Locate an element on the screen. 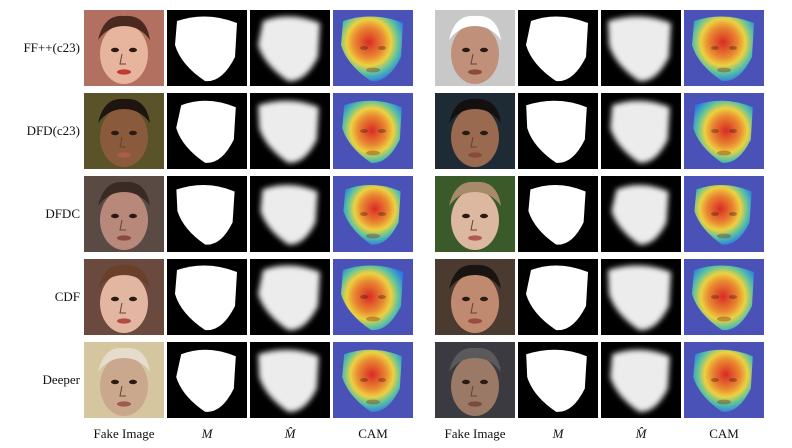 This screenshot has width=792, height=448. row-label: Deeper is located at coordinates (61, 379).